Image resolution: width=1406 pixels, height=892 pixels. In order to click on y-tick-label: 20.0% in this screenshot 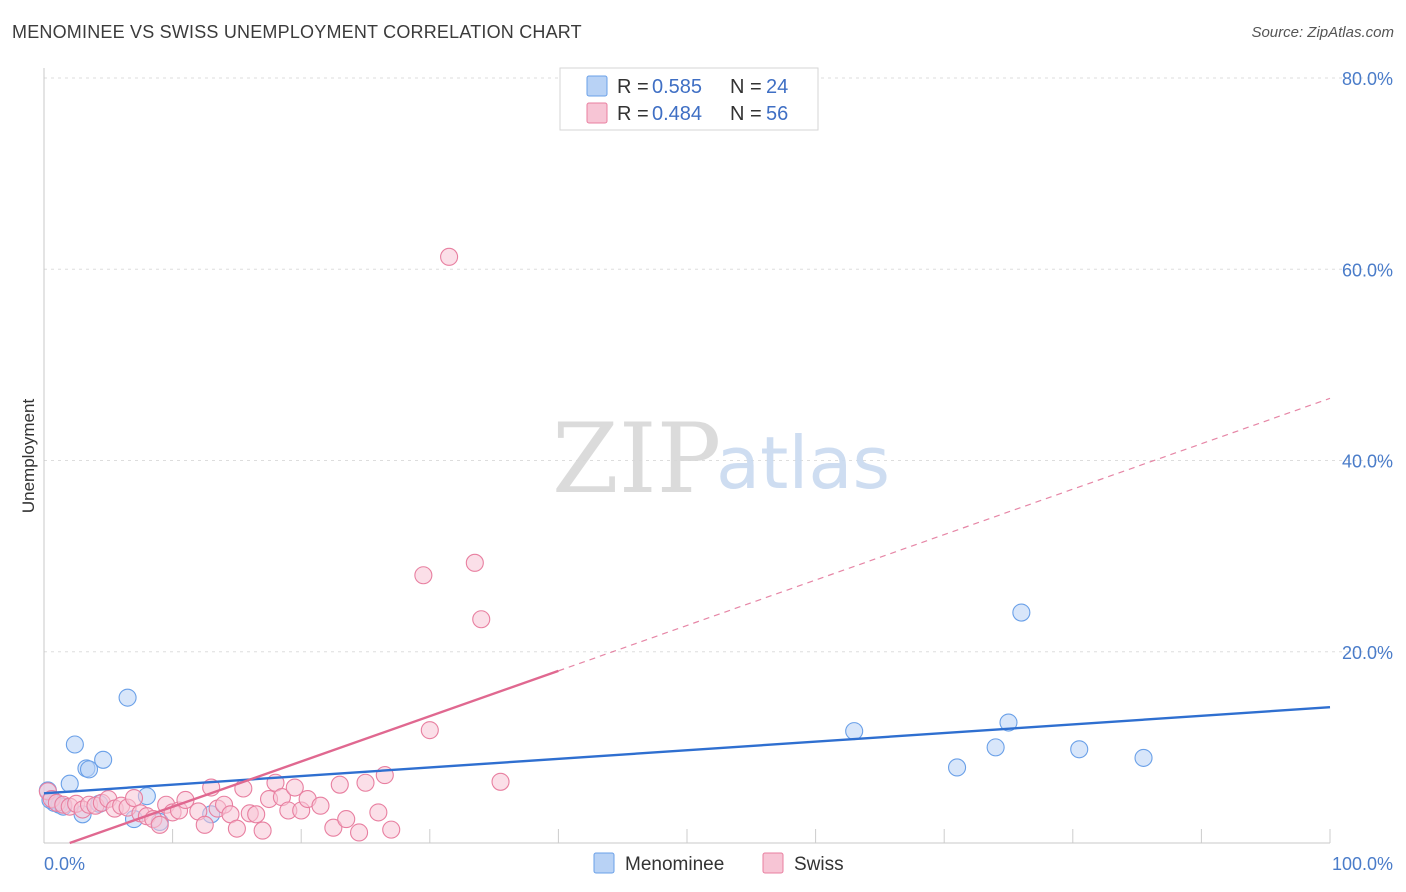, I will do `click(1367, 653)`.